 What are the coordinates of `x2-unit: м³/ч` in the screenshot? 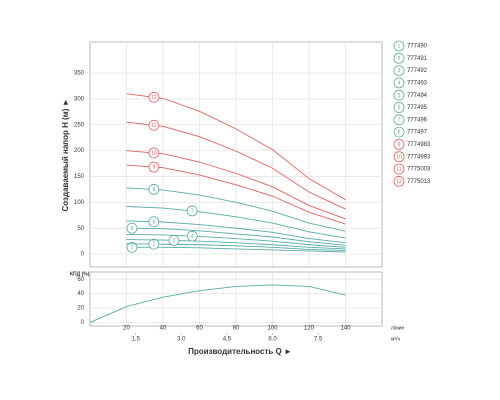 It's located at (395, 339).